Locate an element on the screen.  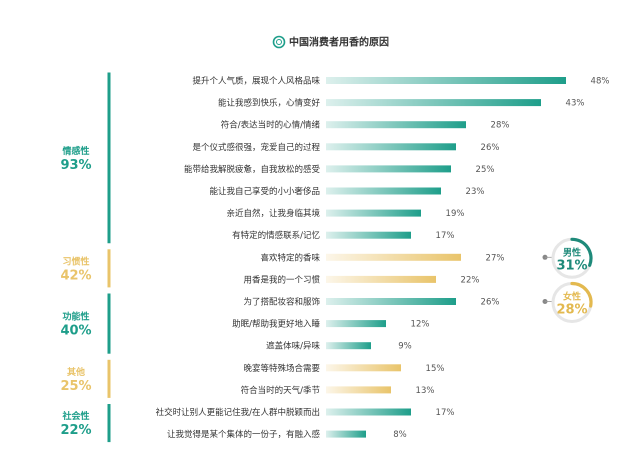
chart-title: 中国消费者用香的原因 is located at coordinates (330, 42).